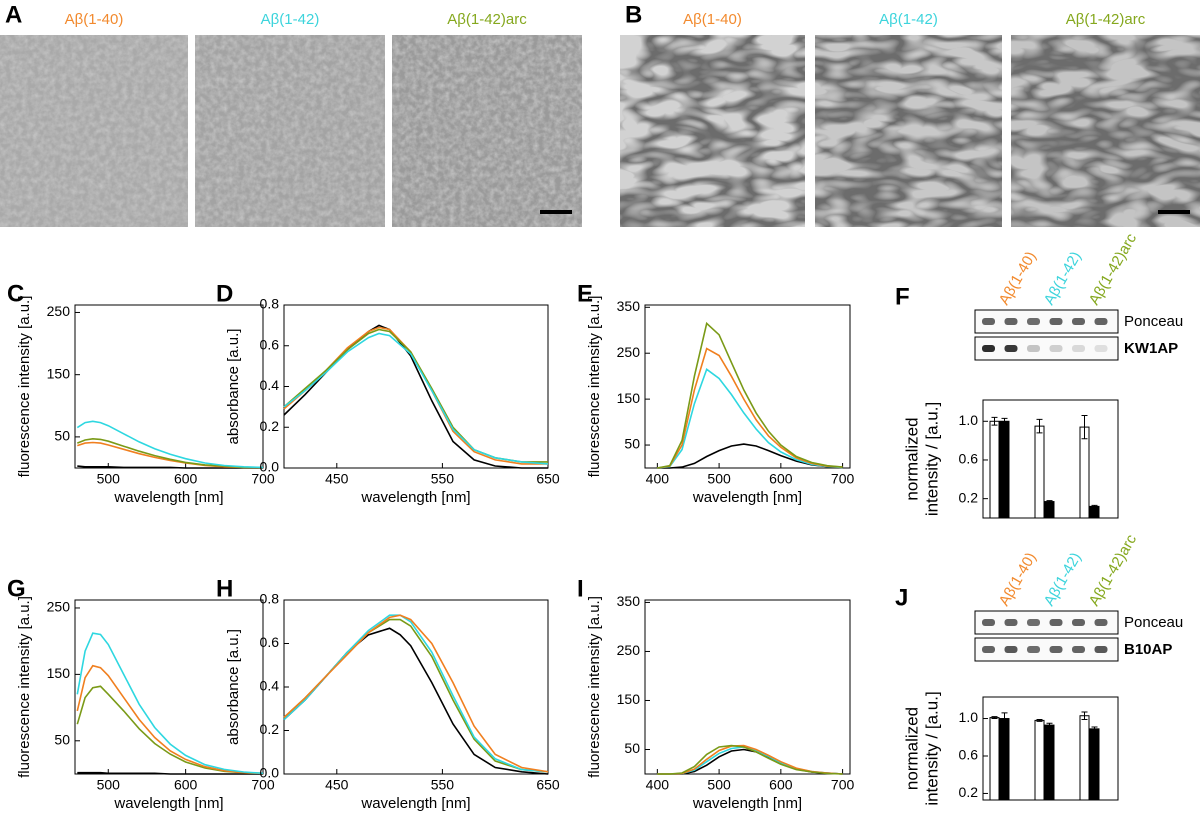 The width and height of the screenshot is (1200, 818). I want to click on category-label: Aβ(1-42), so click(1063, 579).